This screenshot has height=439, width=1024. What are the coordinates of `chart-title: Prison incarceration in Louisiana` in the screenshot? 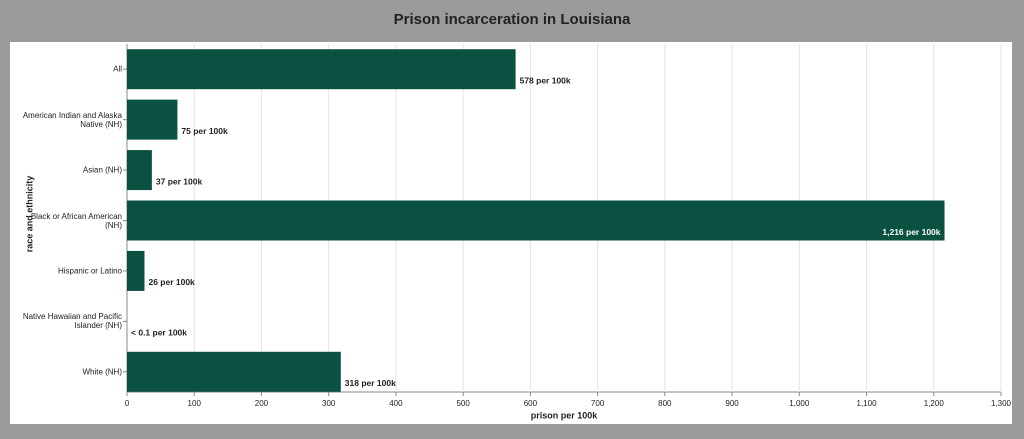 It's located at (512, 19).